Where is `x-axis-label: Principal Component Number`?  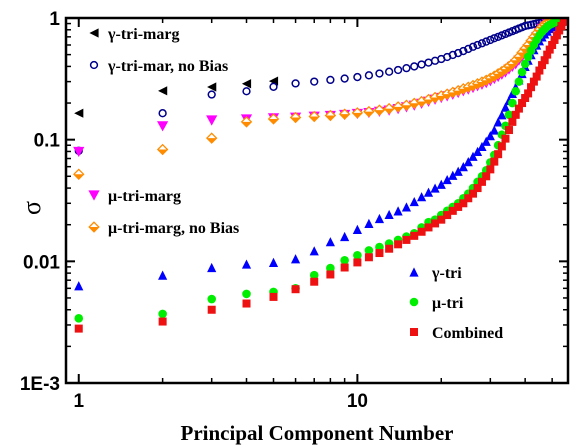 x-axis-label: Principal Component Number is located at coordinates (317, 433).